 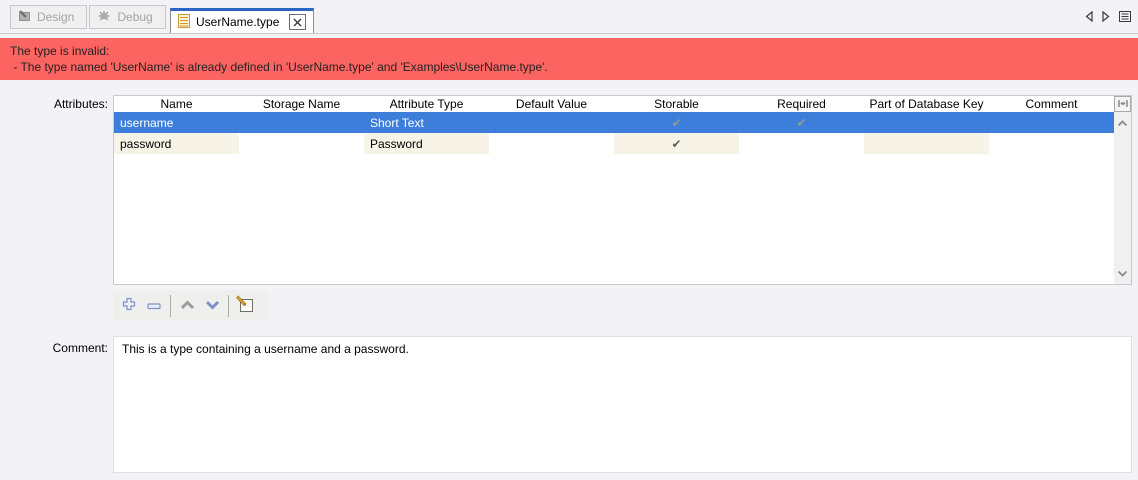 I want to click on column-header-storable: Storable, so click(x=676, y=104).